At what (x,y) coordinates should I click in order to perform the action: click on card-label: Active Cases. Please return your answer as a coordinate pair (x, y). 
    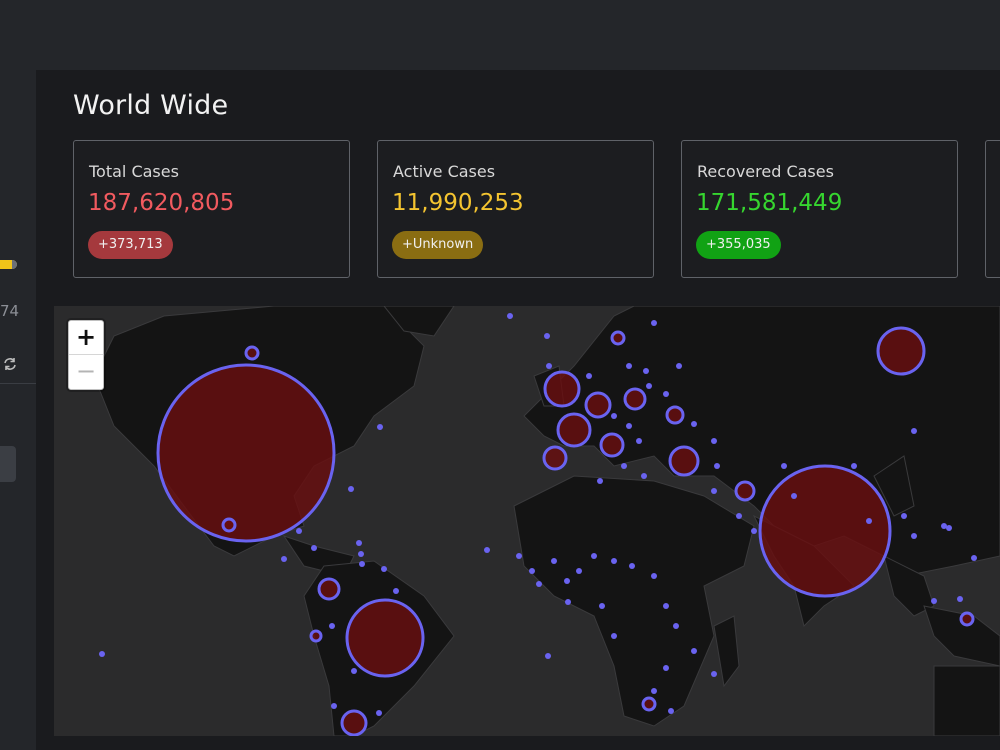
    Looking at the image, I should click on (444, 171).